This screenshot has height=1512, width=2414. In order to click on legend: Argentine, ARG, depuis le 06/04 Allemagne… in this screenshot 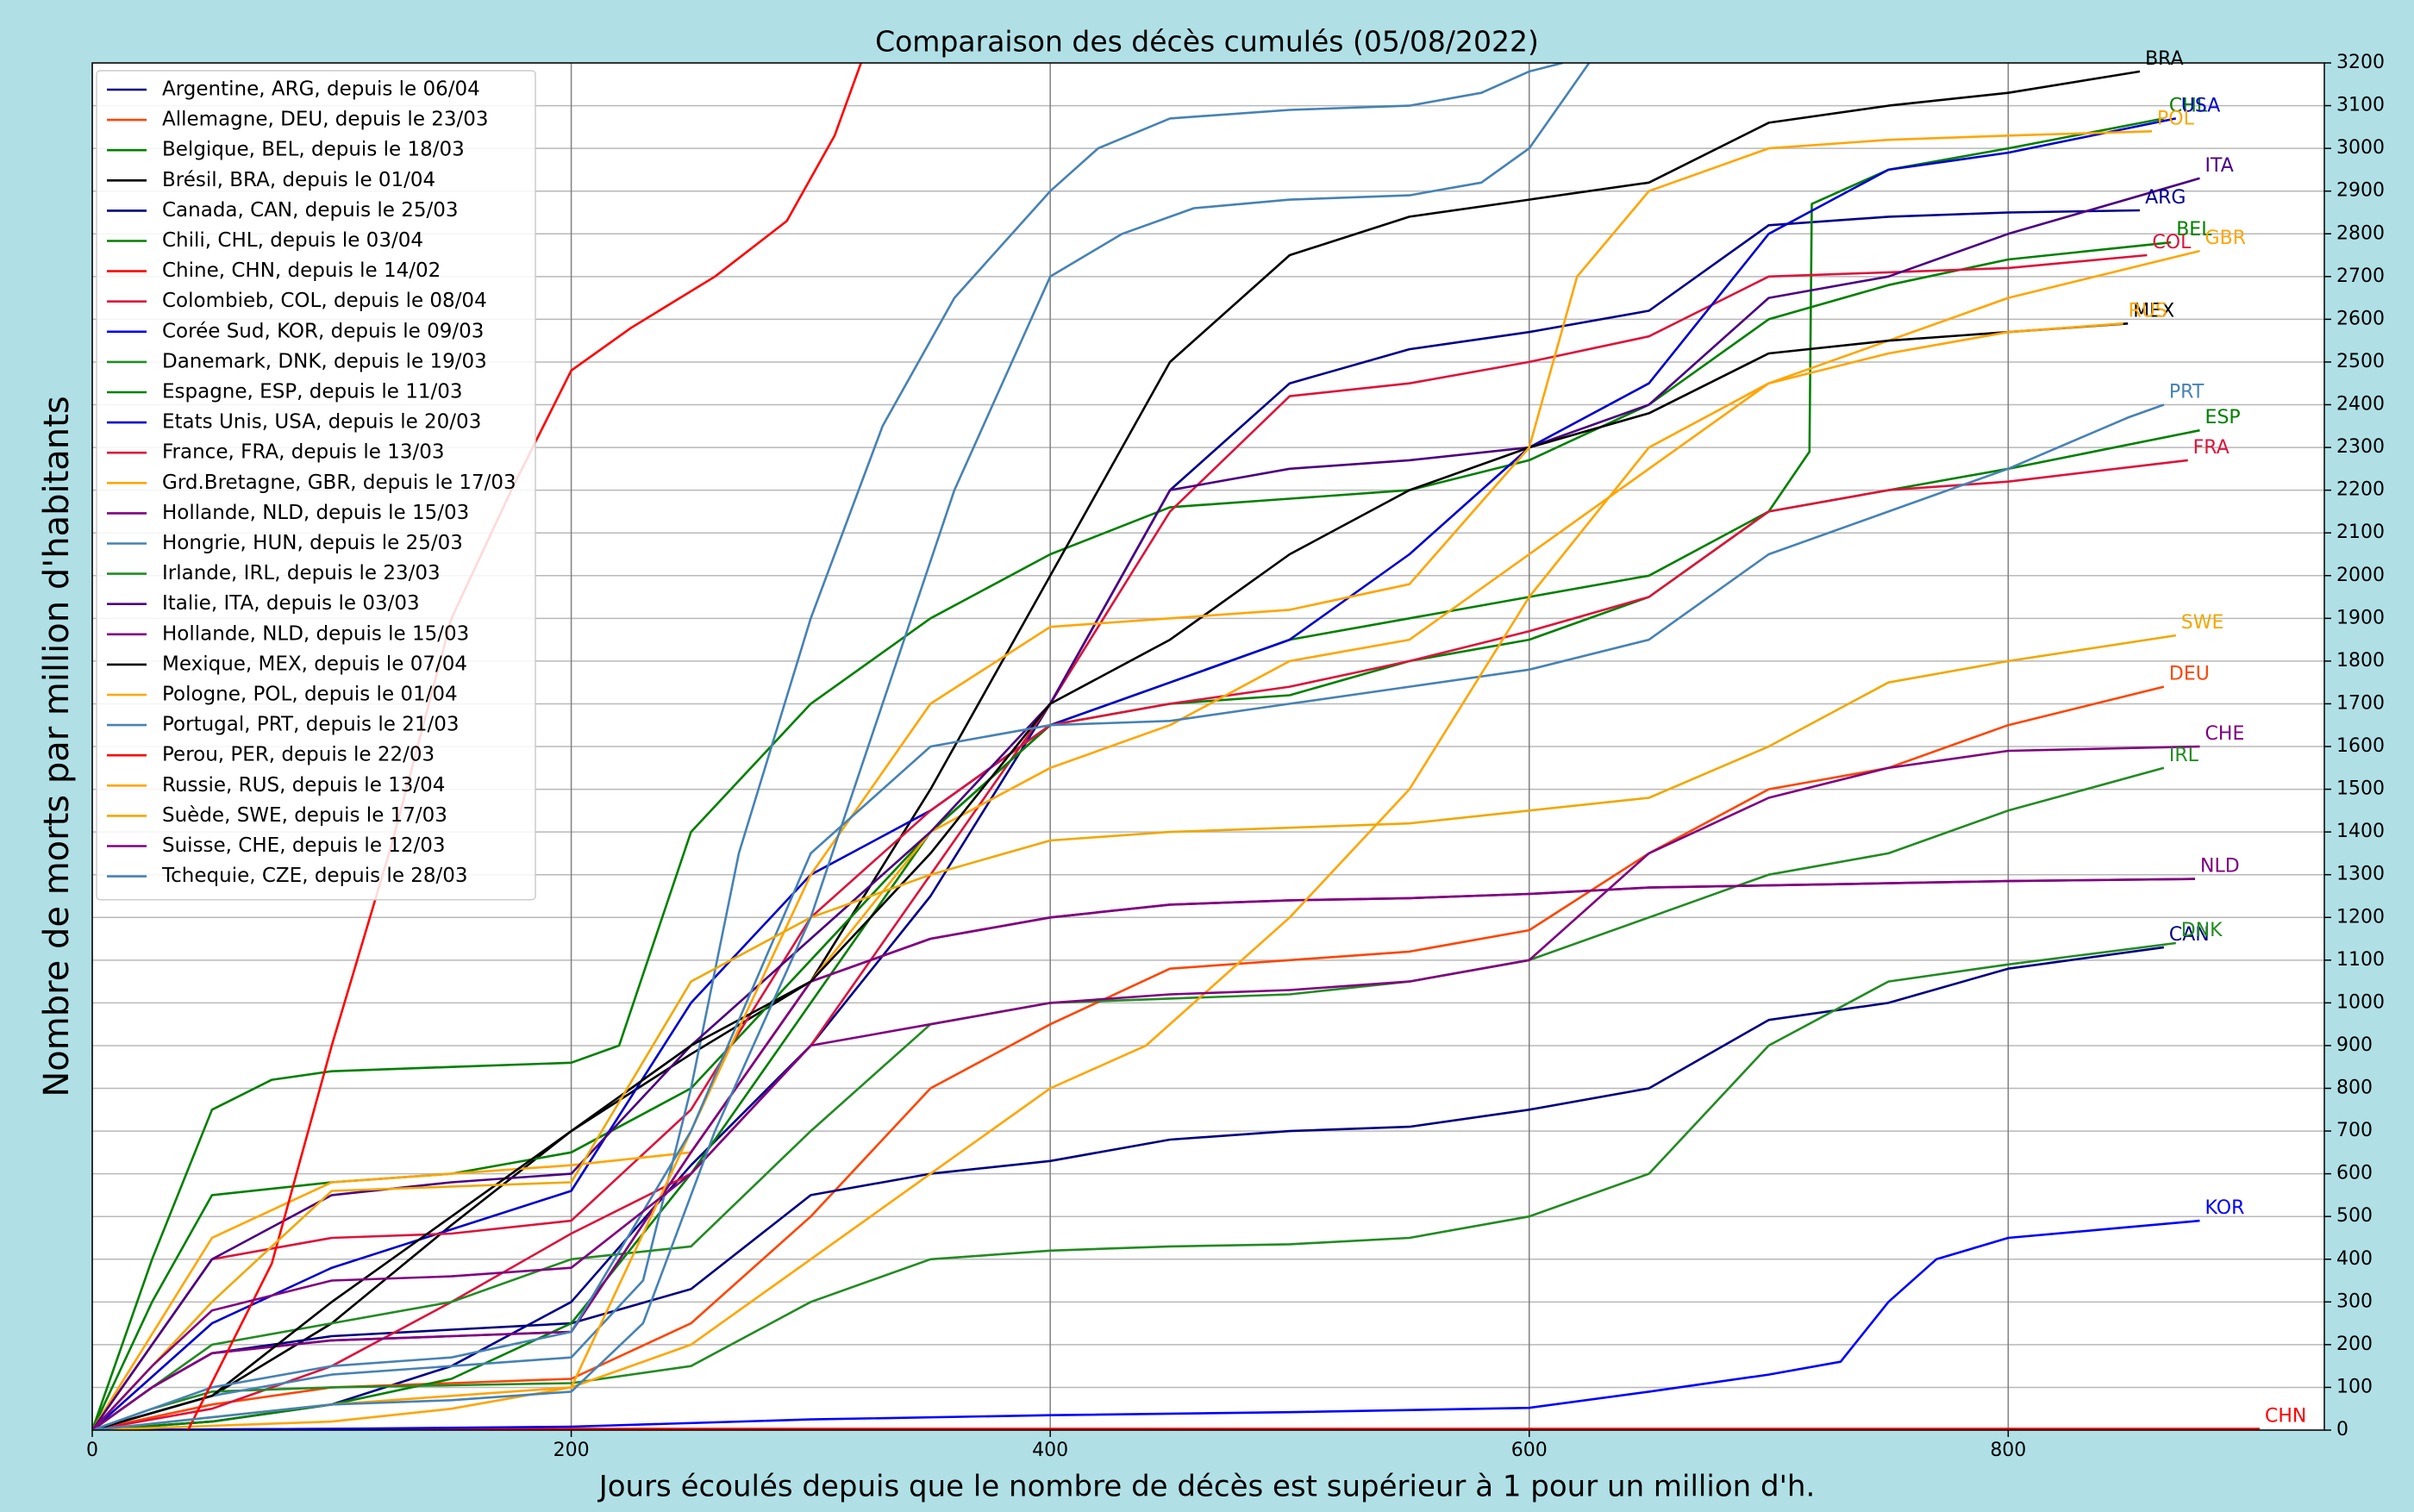, I will do `click(316, 485)`.